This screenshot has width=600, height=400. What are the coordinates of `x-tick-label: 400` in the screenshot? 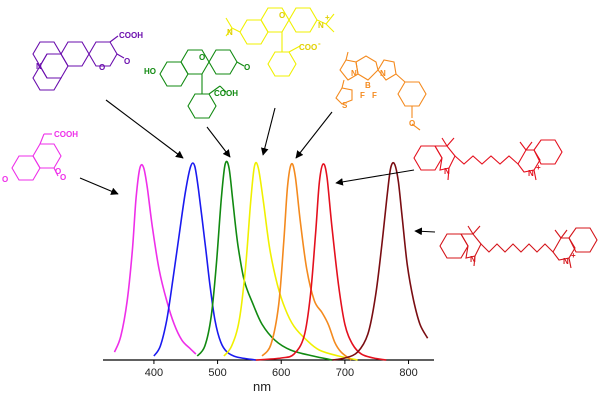 It's located at (154, 373).